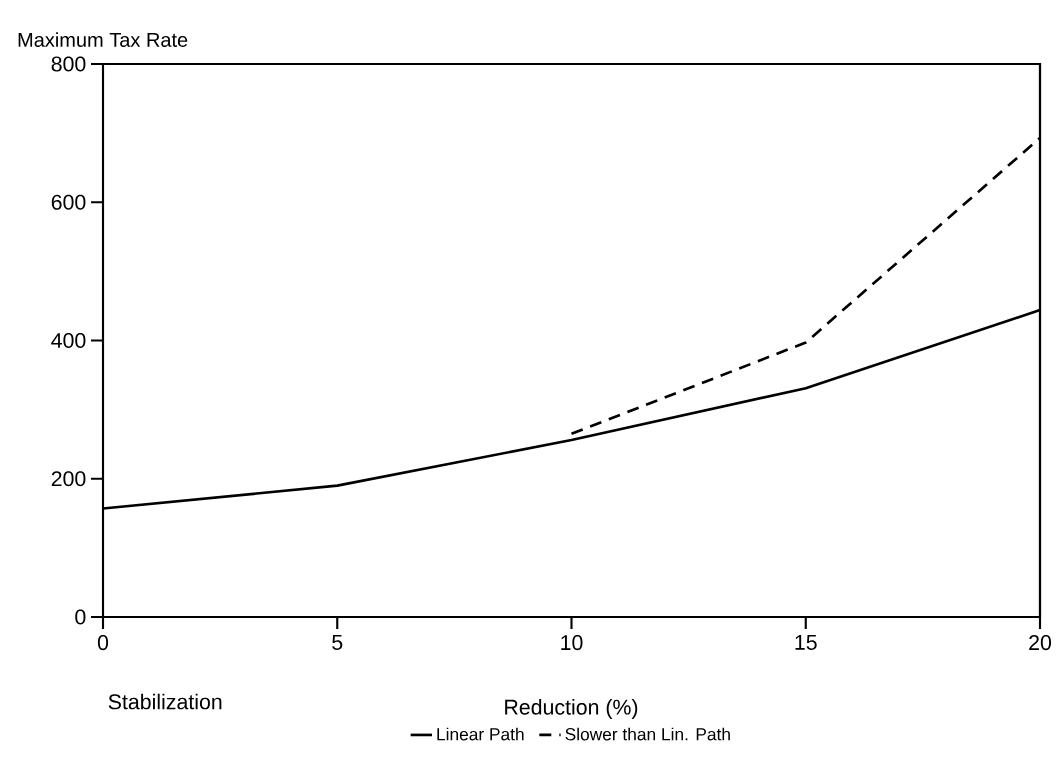  I want to click on x-tick-label: 15, so click(806, 642).